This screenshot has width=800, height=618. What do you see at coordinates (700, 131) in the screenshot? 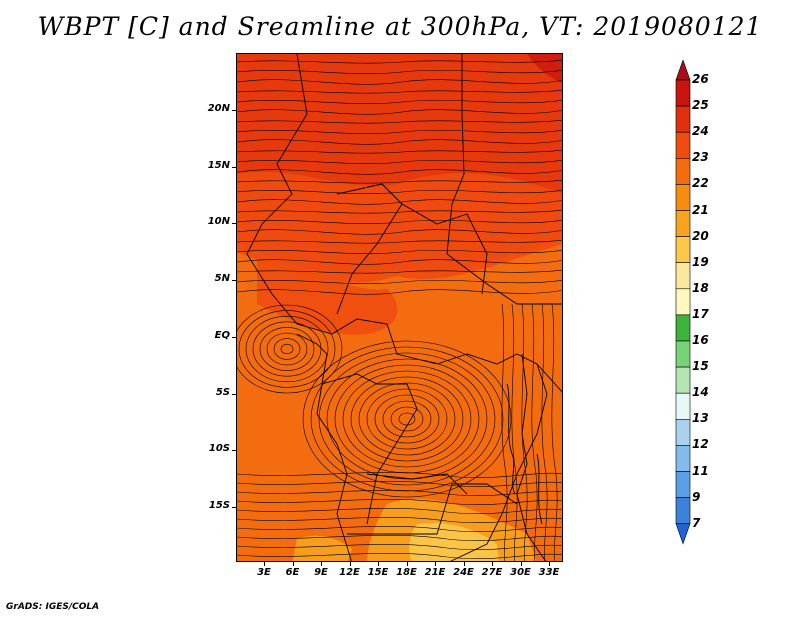
I see `colorbar-label: 24` at bounding box center [700, 131].